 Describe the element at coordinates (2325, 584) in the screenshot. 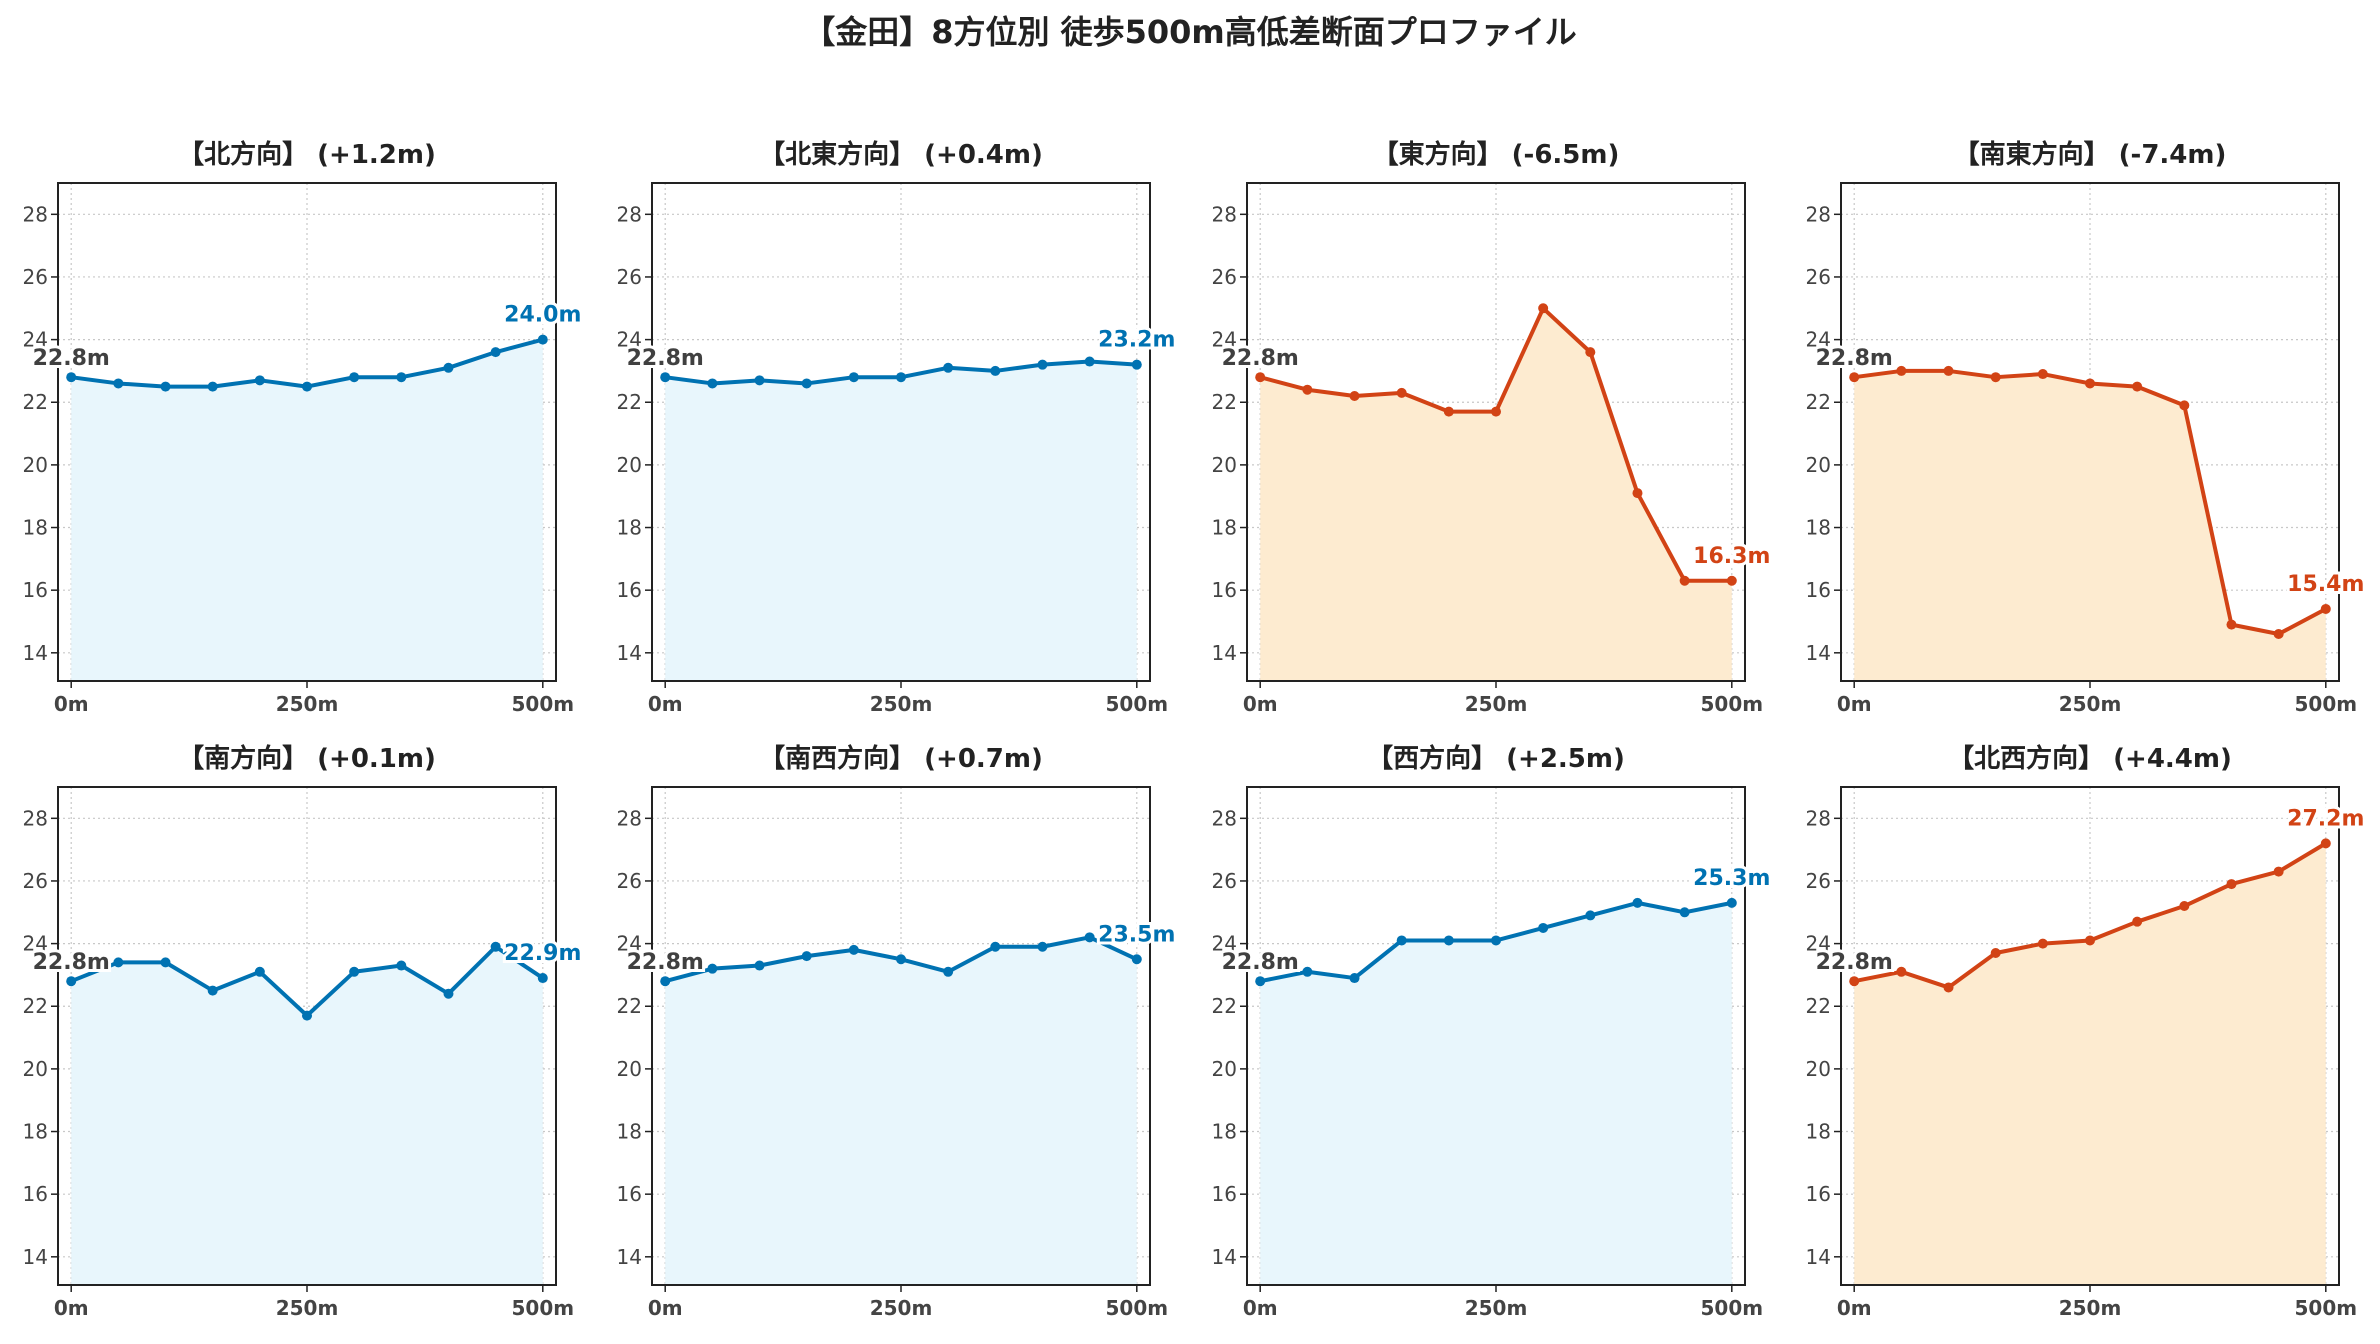

I see `end-value-label: 15.4m` at that location.